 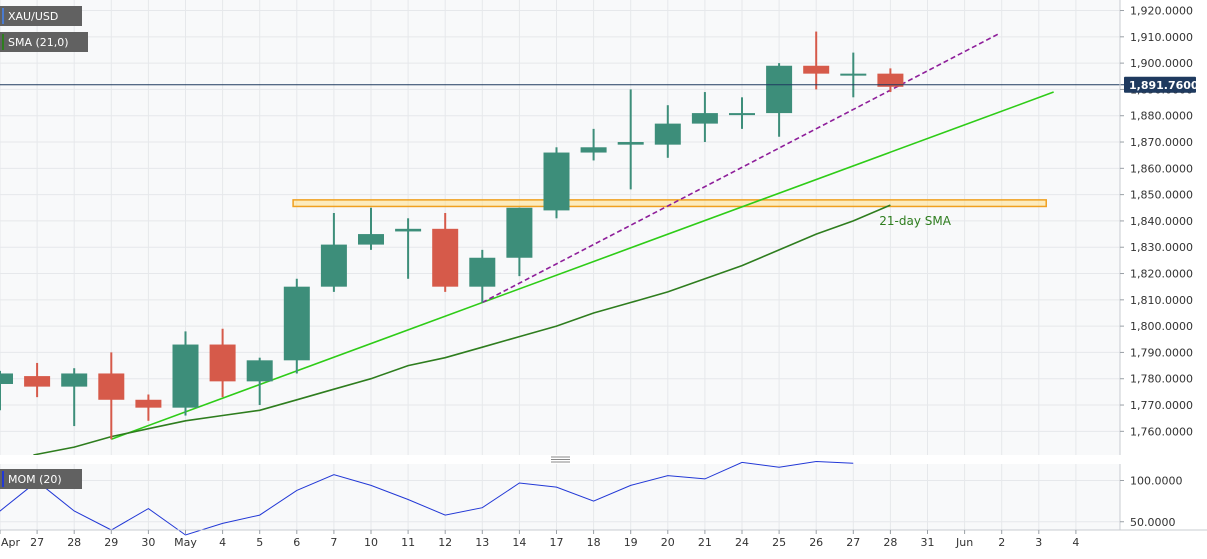 What do you see at coordinates (1161, 11) in the screenshot?
I see `price-tick-label: 1,920.0000` at bounding box center [1161, 11].